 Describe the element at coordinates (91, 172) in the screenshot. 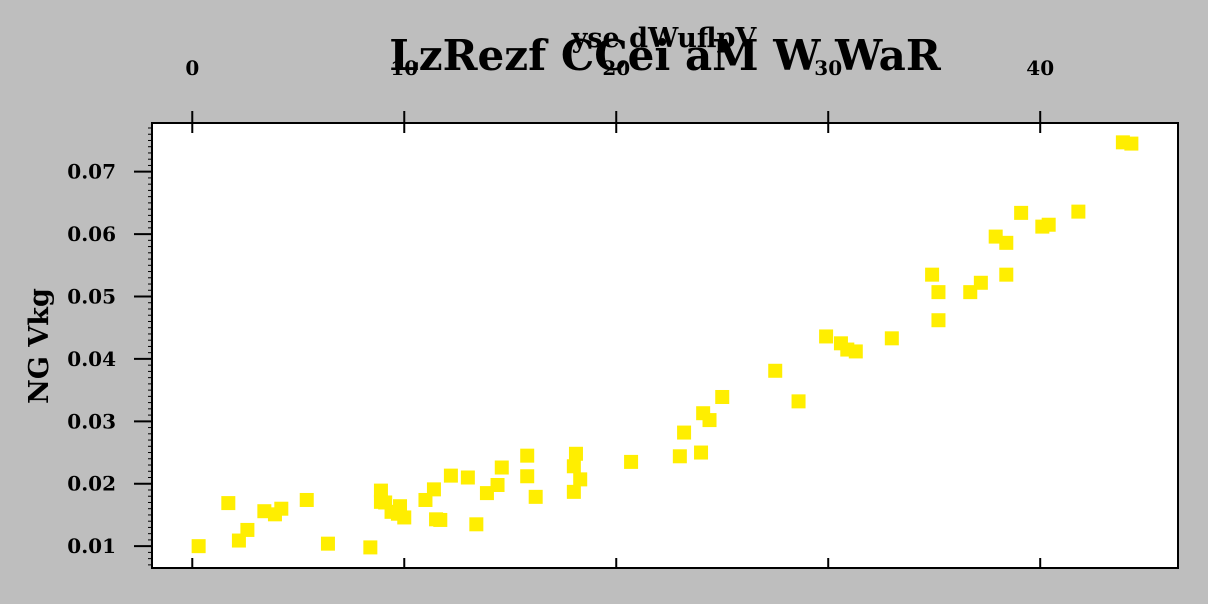

I see `y-tick-label: 0.07` at that location.